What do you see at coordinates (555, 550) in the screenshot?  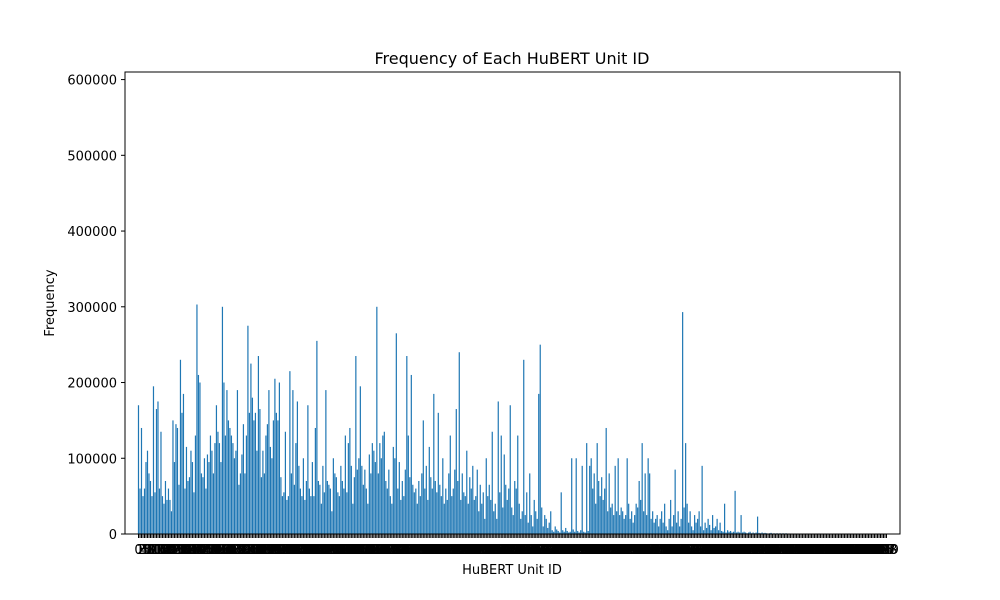 I see `x-tick-label: 278` at bounding box center [555, 550].